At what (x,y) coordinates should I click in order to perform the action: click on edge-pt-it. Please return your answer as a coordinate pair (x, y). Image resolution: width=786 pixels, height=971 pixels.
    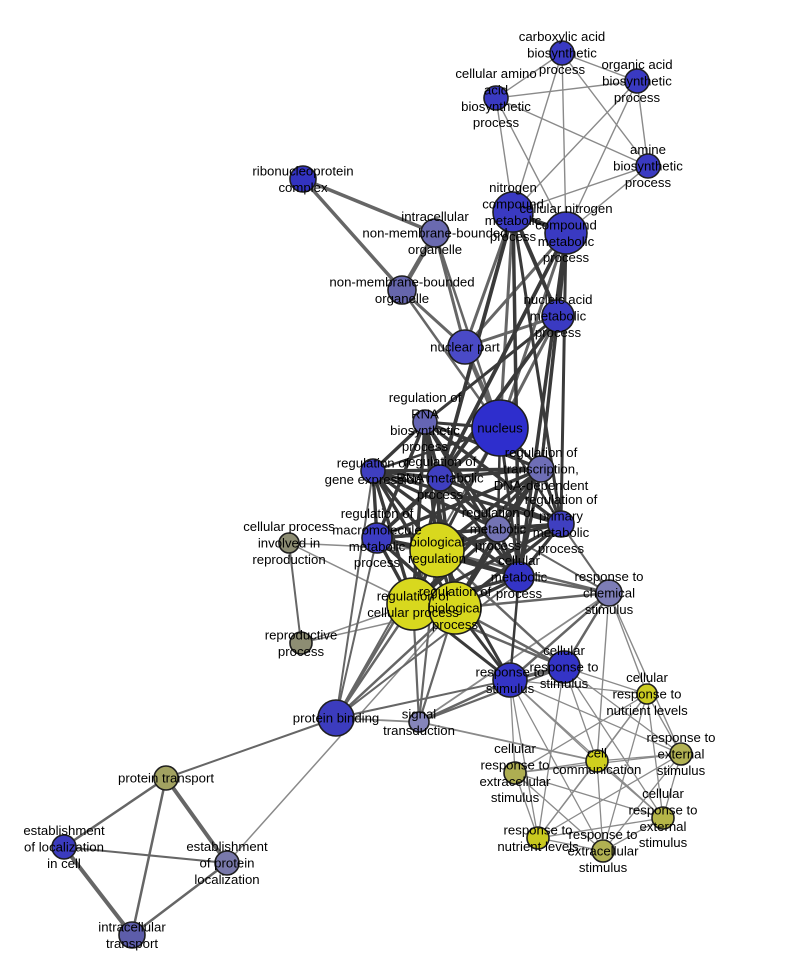
    Looking at the image, I should click on (149, 856).